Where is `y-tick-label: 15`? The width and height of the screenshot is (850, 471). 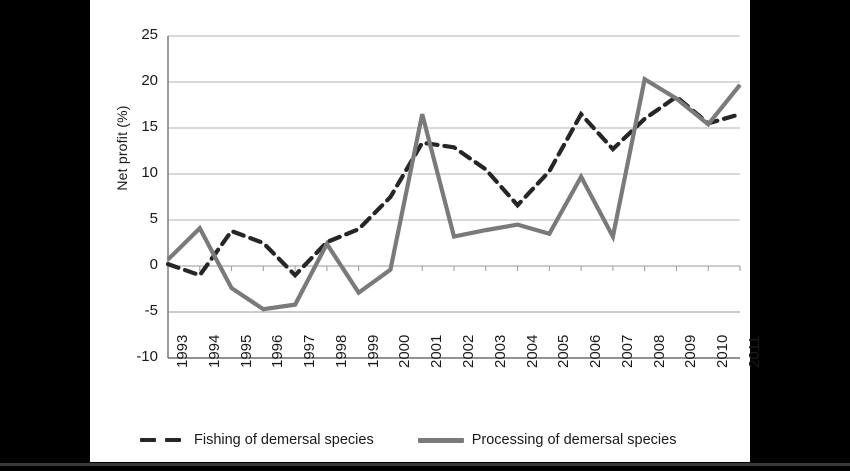
y-tick-label: 15 is located at coordinates (149, 126).